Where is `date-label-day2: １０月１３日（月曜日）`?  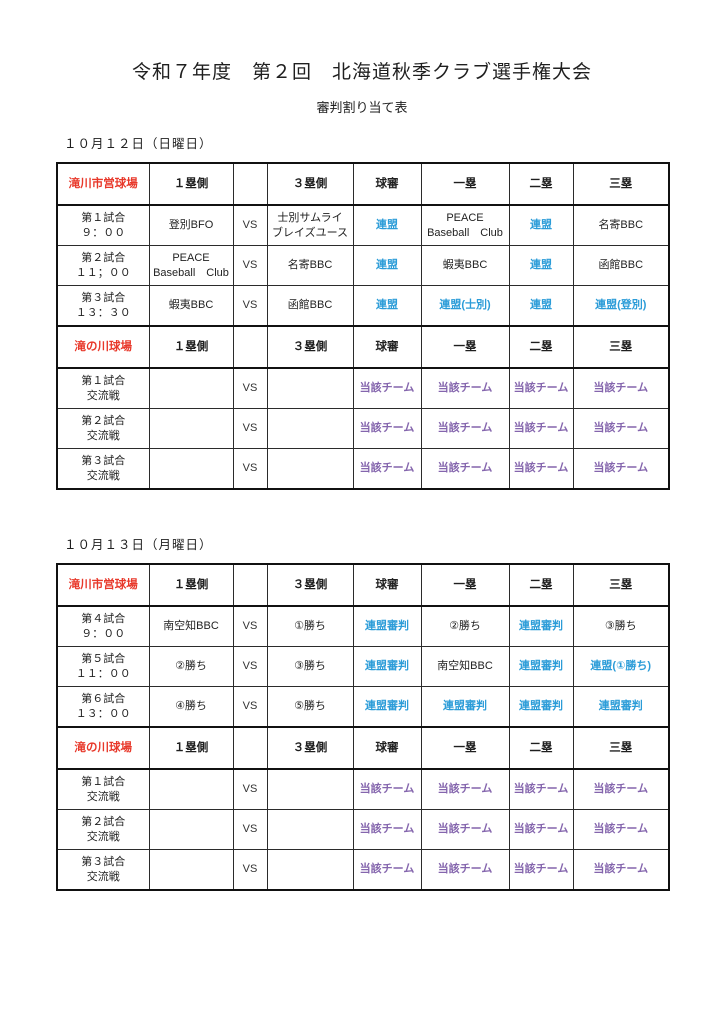 date-label-day2: １０月１３日（月曜日） is located at coordinates (138, 545).